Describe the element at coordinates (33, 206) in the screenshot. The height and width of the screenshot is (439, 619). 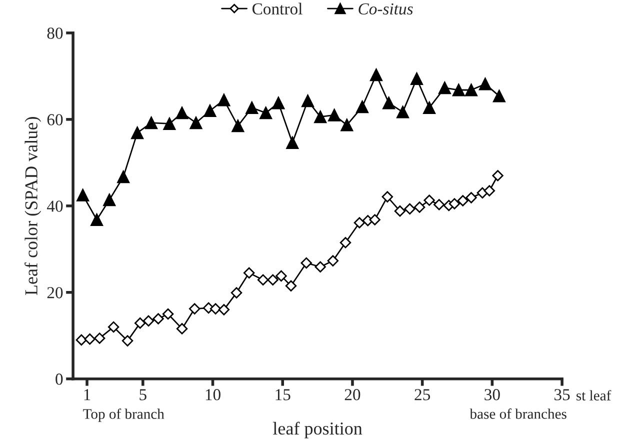
I see `y-axis-title: Leaf color (SPAD value)` at that location.